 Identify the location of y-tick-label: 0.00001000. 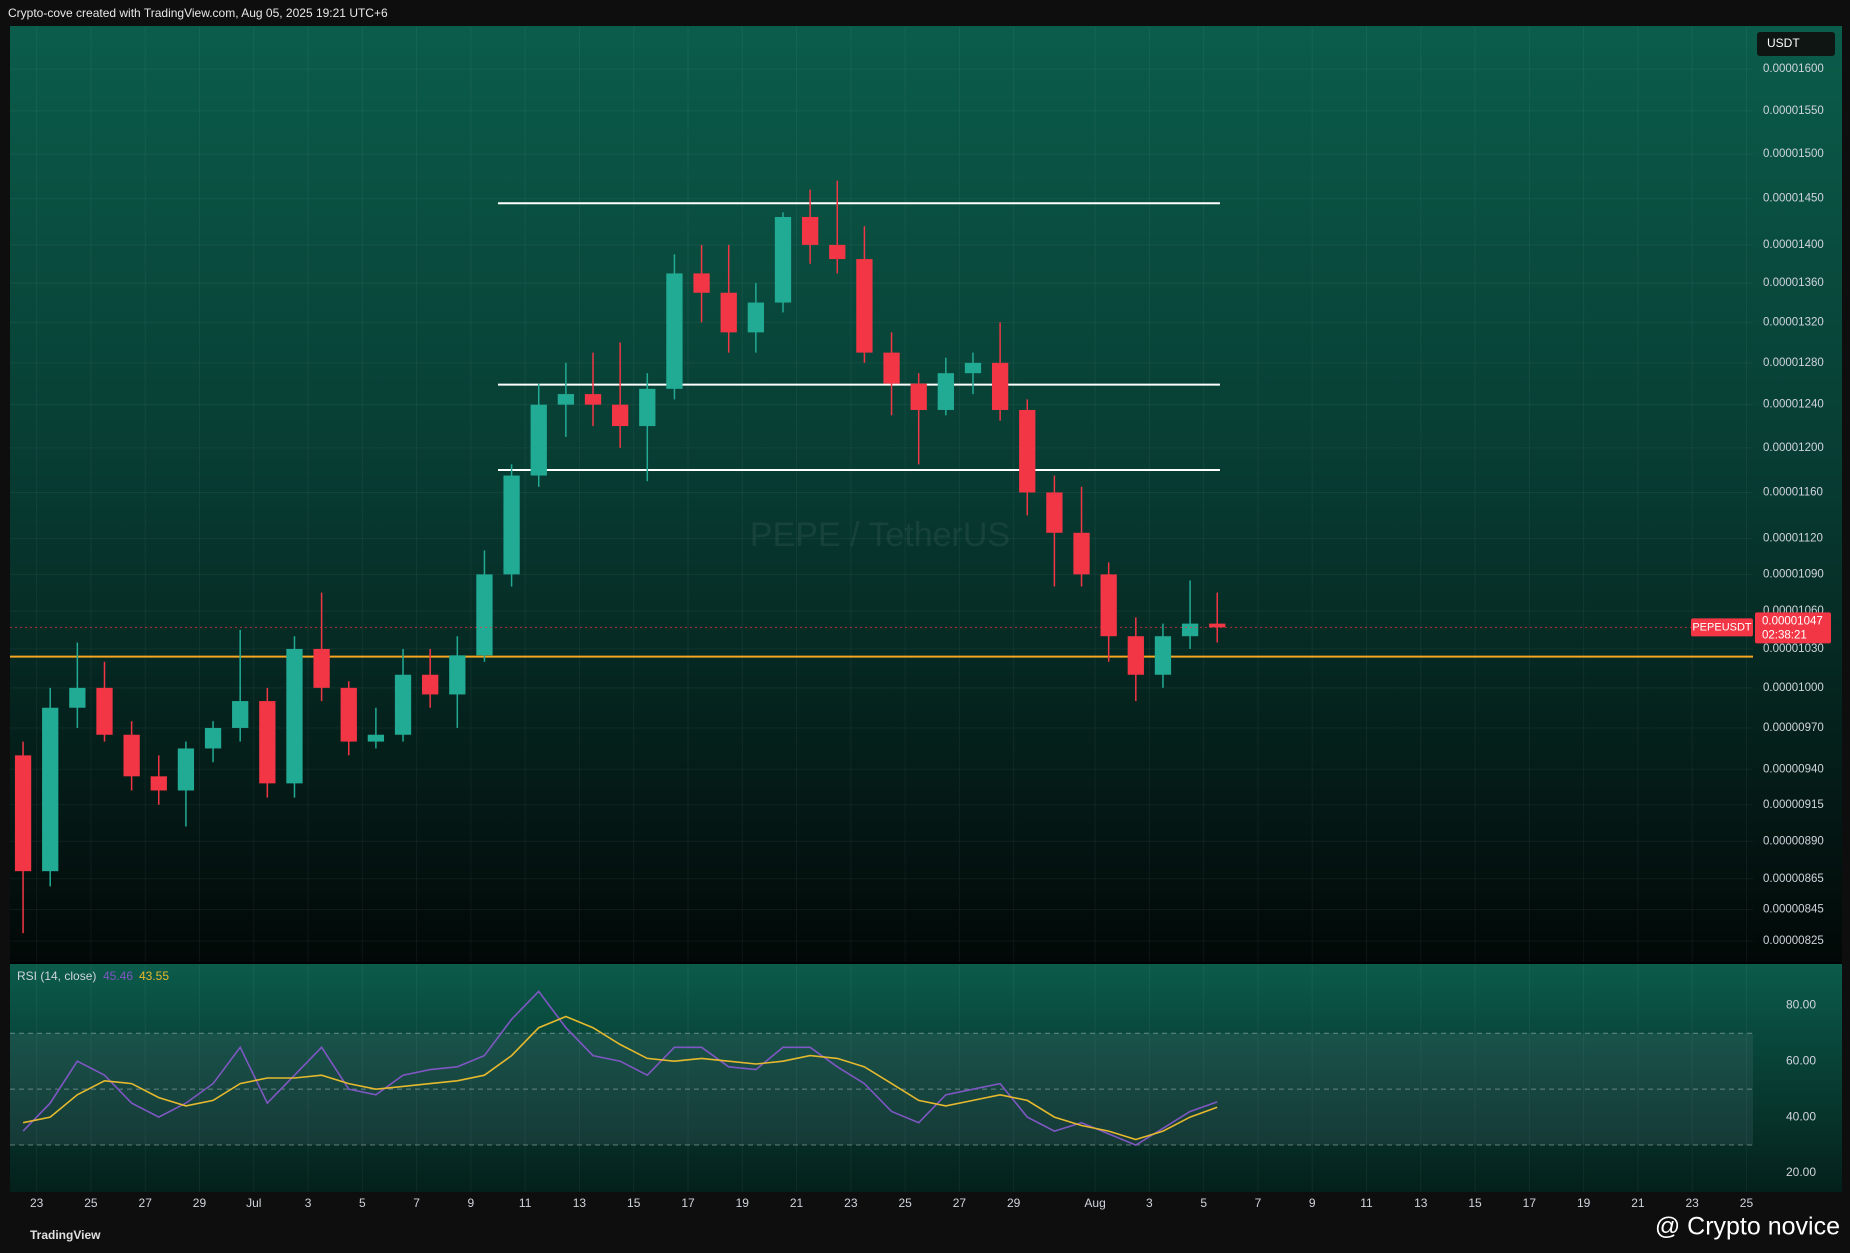
(1793, 688).